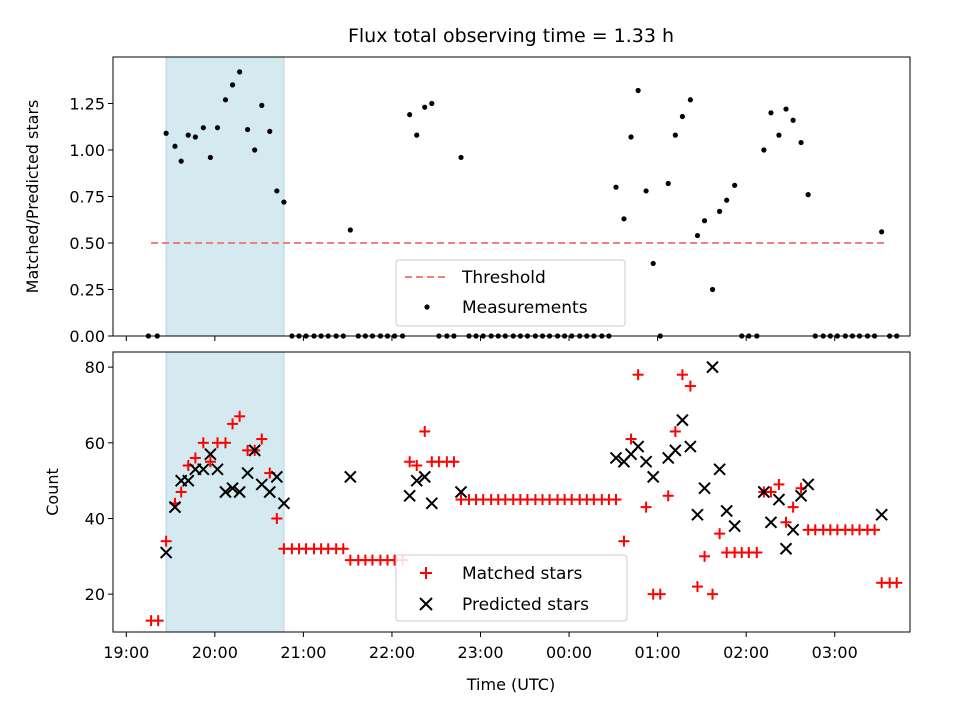 Image resolution: width=960 pixels, height=720 pixels. What do you see at coordinates (126, 652) in the screenshot?
I see `x-tick-label: 19:00` at bounding box center [126, 652].